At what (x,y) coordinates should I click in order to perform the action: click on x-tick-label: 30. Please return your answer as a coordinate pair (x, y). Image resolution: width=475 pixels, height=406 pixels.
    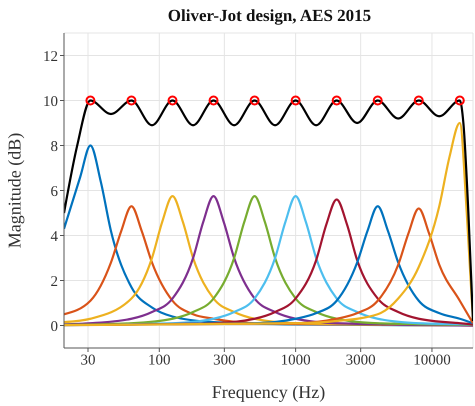
    Looking at the image, I should click on (88, 360).